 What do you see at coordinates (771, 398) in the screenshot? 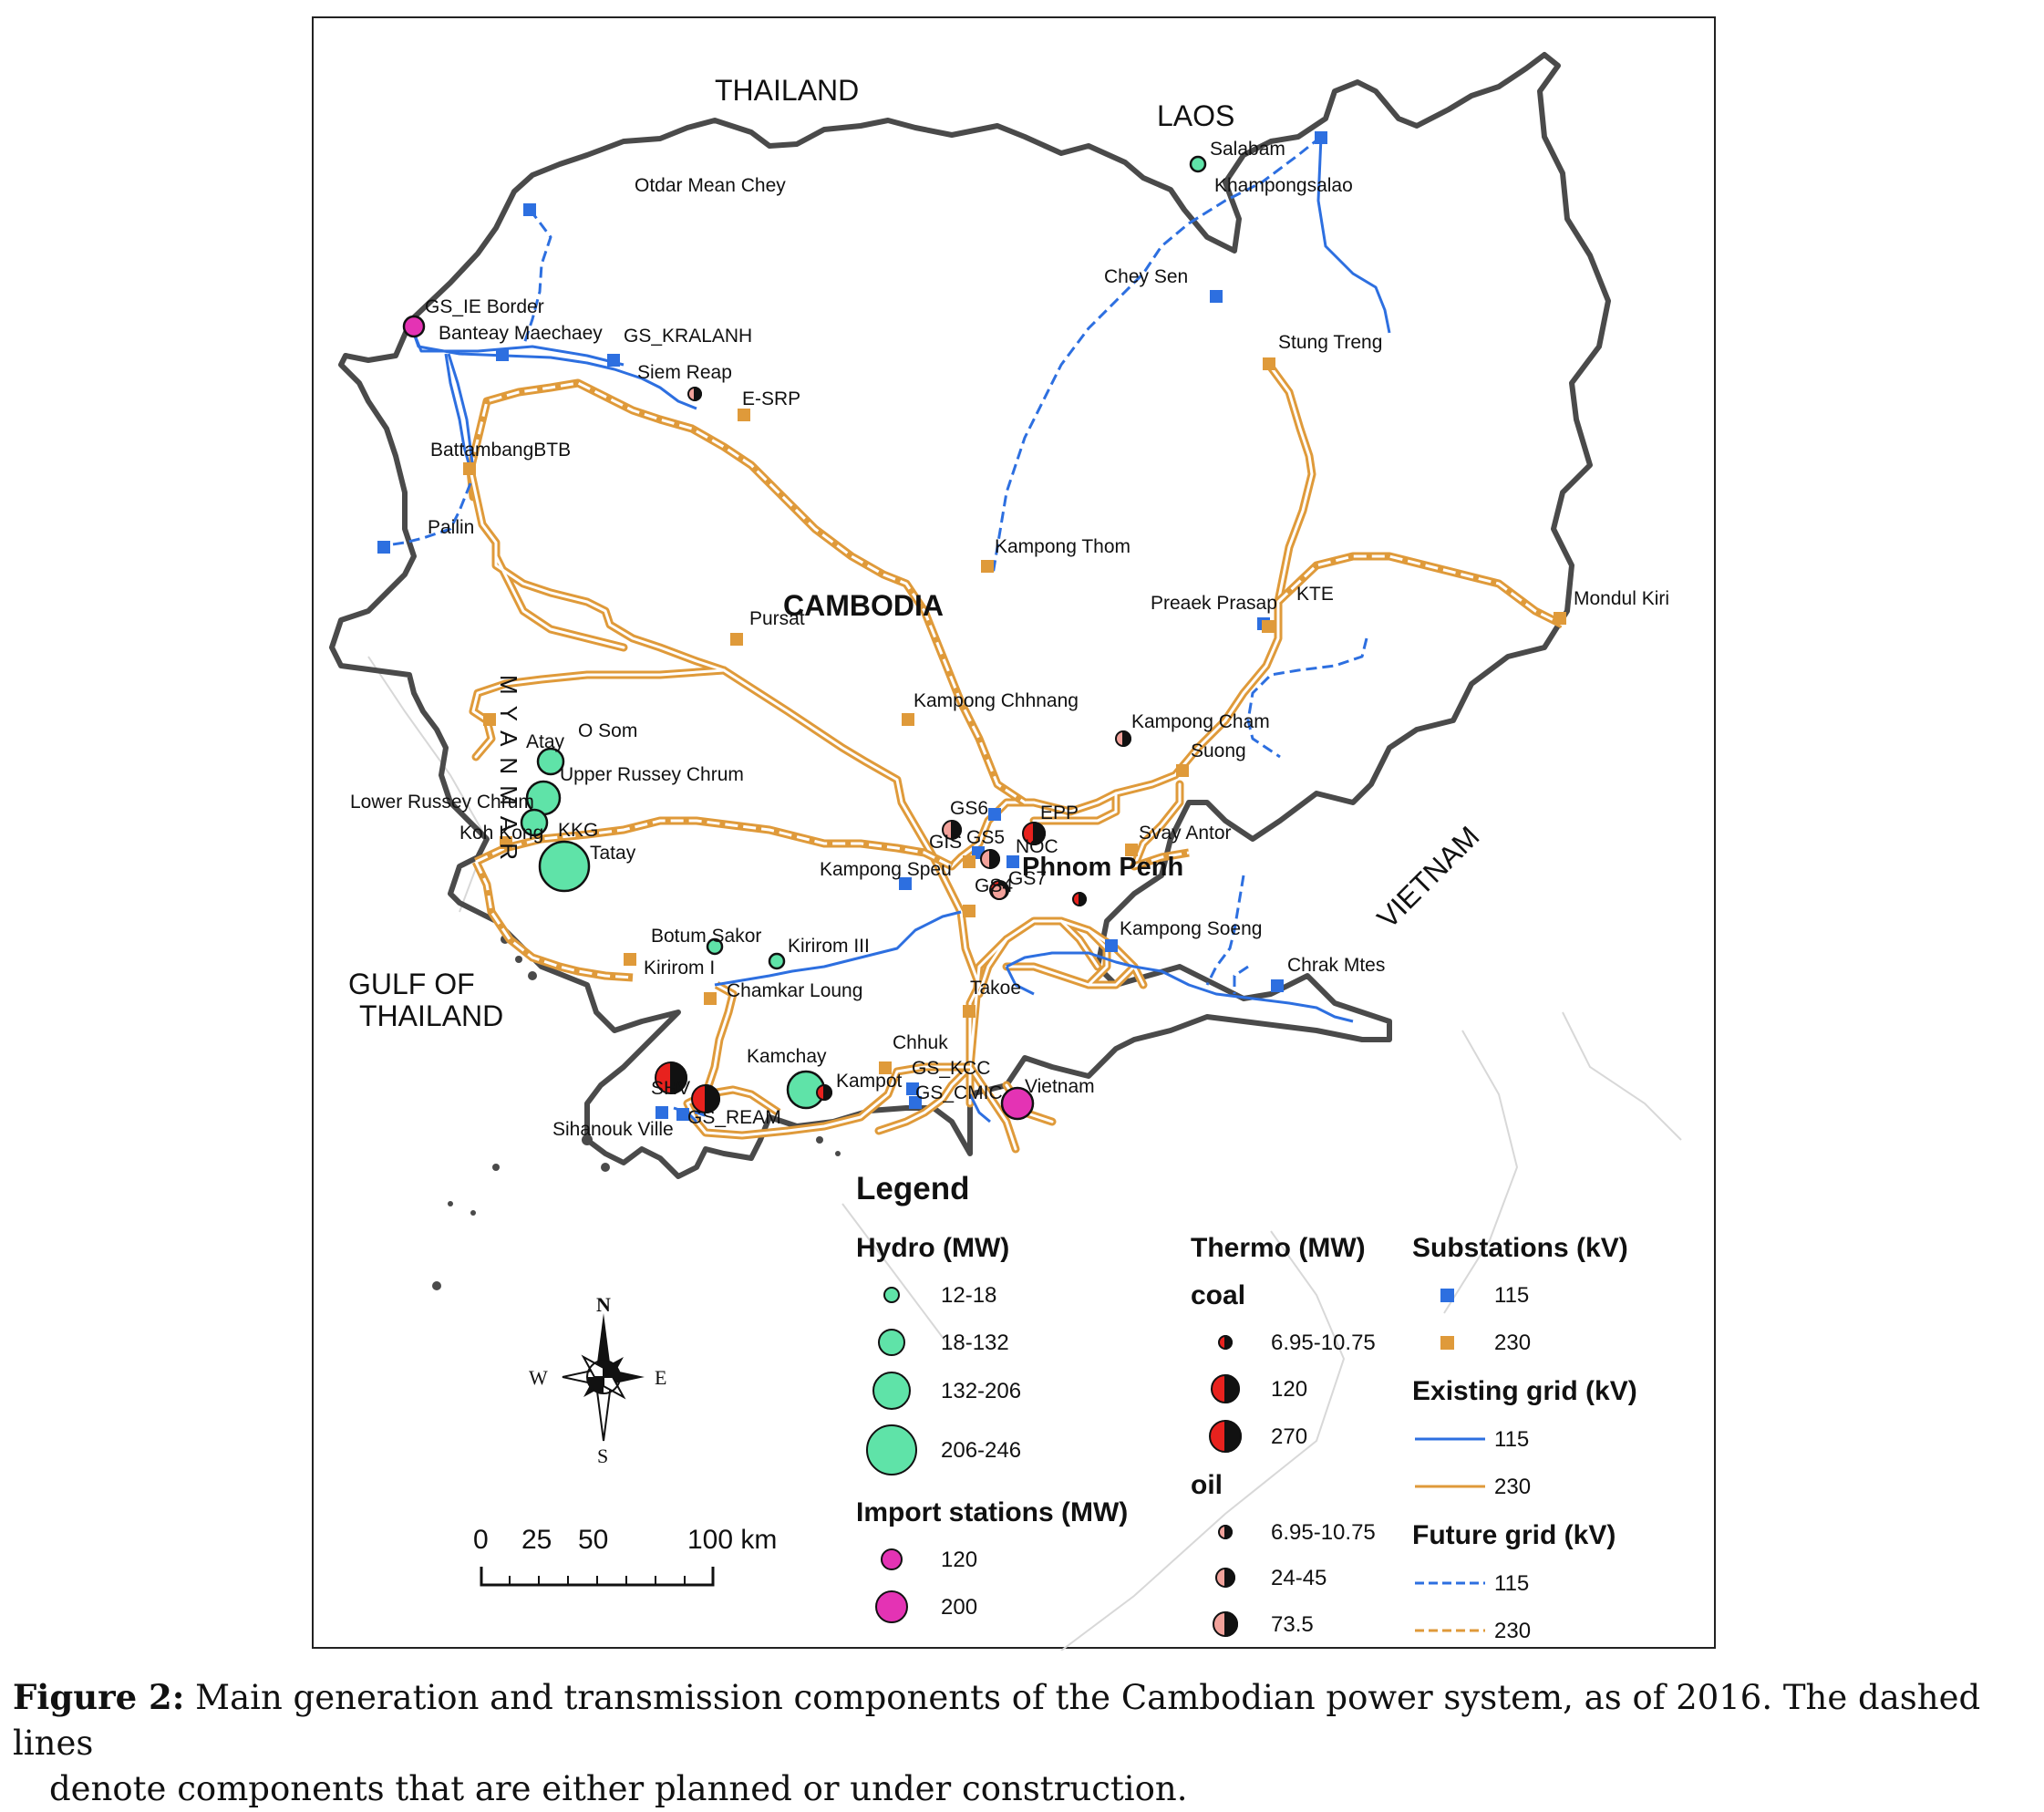
I see `label-e-srp: E-SRP` at bounding box center [771, 398].